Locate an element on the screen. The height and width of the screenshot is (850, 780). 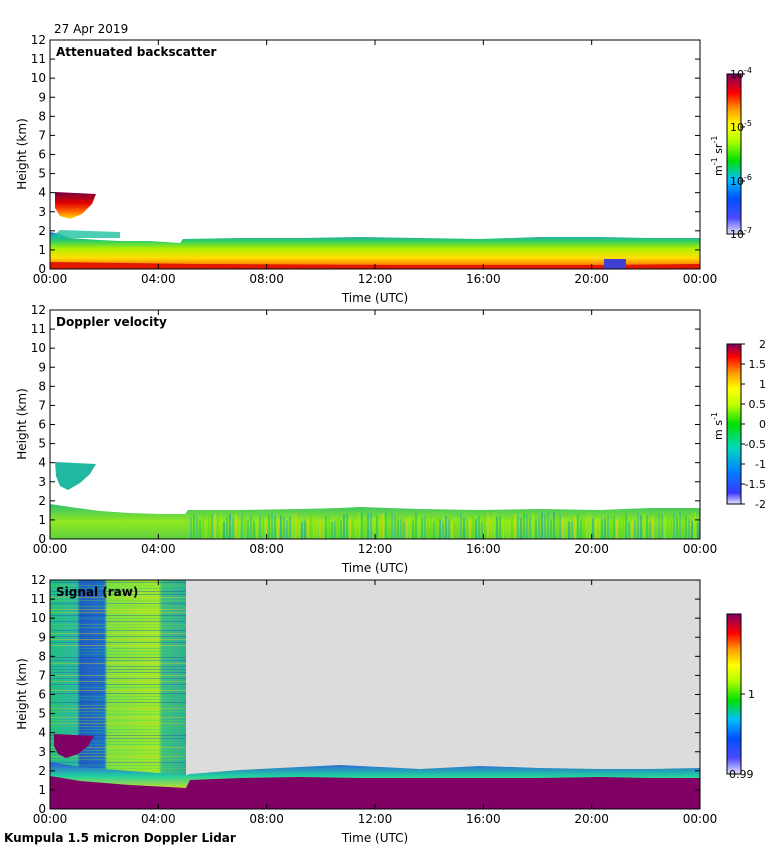
colorbar-tick-label: 10⁻⁶ is located at coordinates (741, 180).